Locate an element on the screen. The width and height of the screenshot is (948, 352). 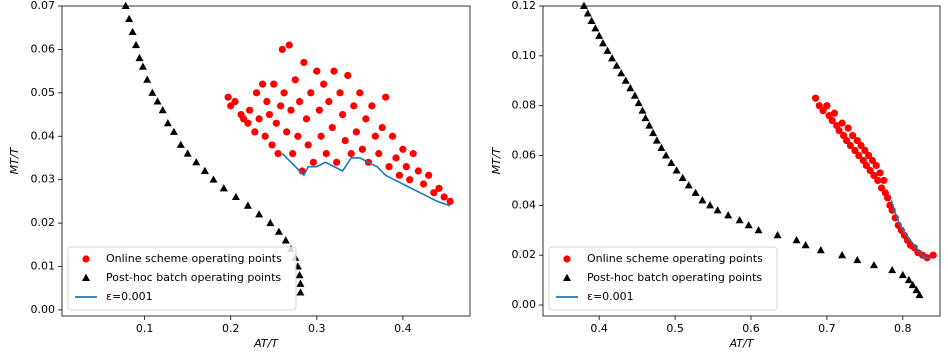
x-tick-label: 0.1 is located at coordinates (145, 328).